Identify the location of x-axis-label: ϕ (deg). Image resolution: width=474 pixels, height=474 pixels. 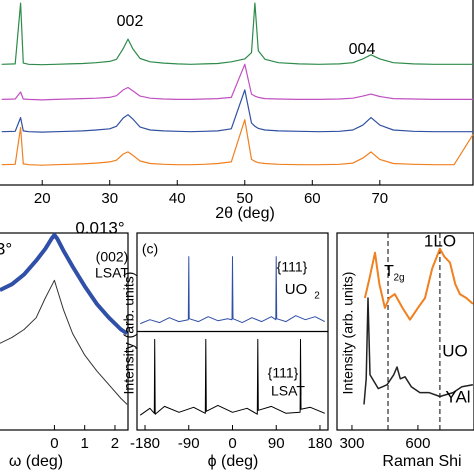
(233, 461).